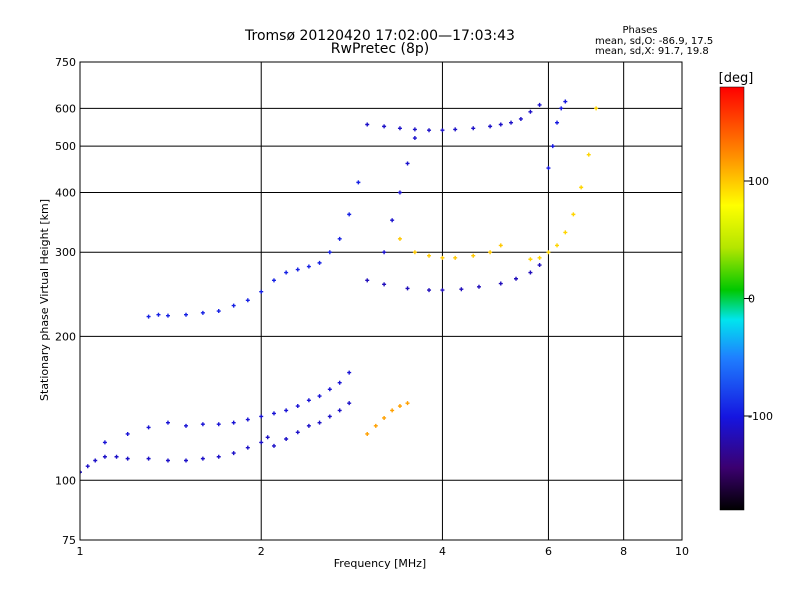  Describe the element at coordinates (548, 551) in the screenshot. I see `x-tick-label: 6` at that location.